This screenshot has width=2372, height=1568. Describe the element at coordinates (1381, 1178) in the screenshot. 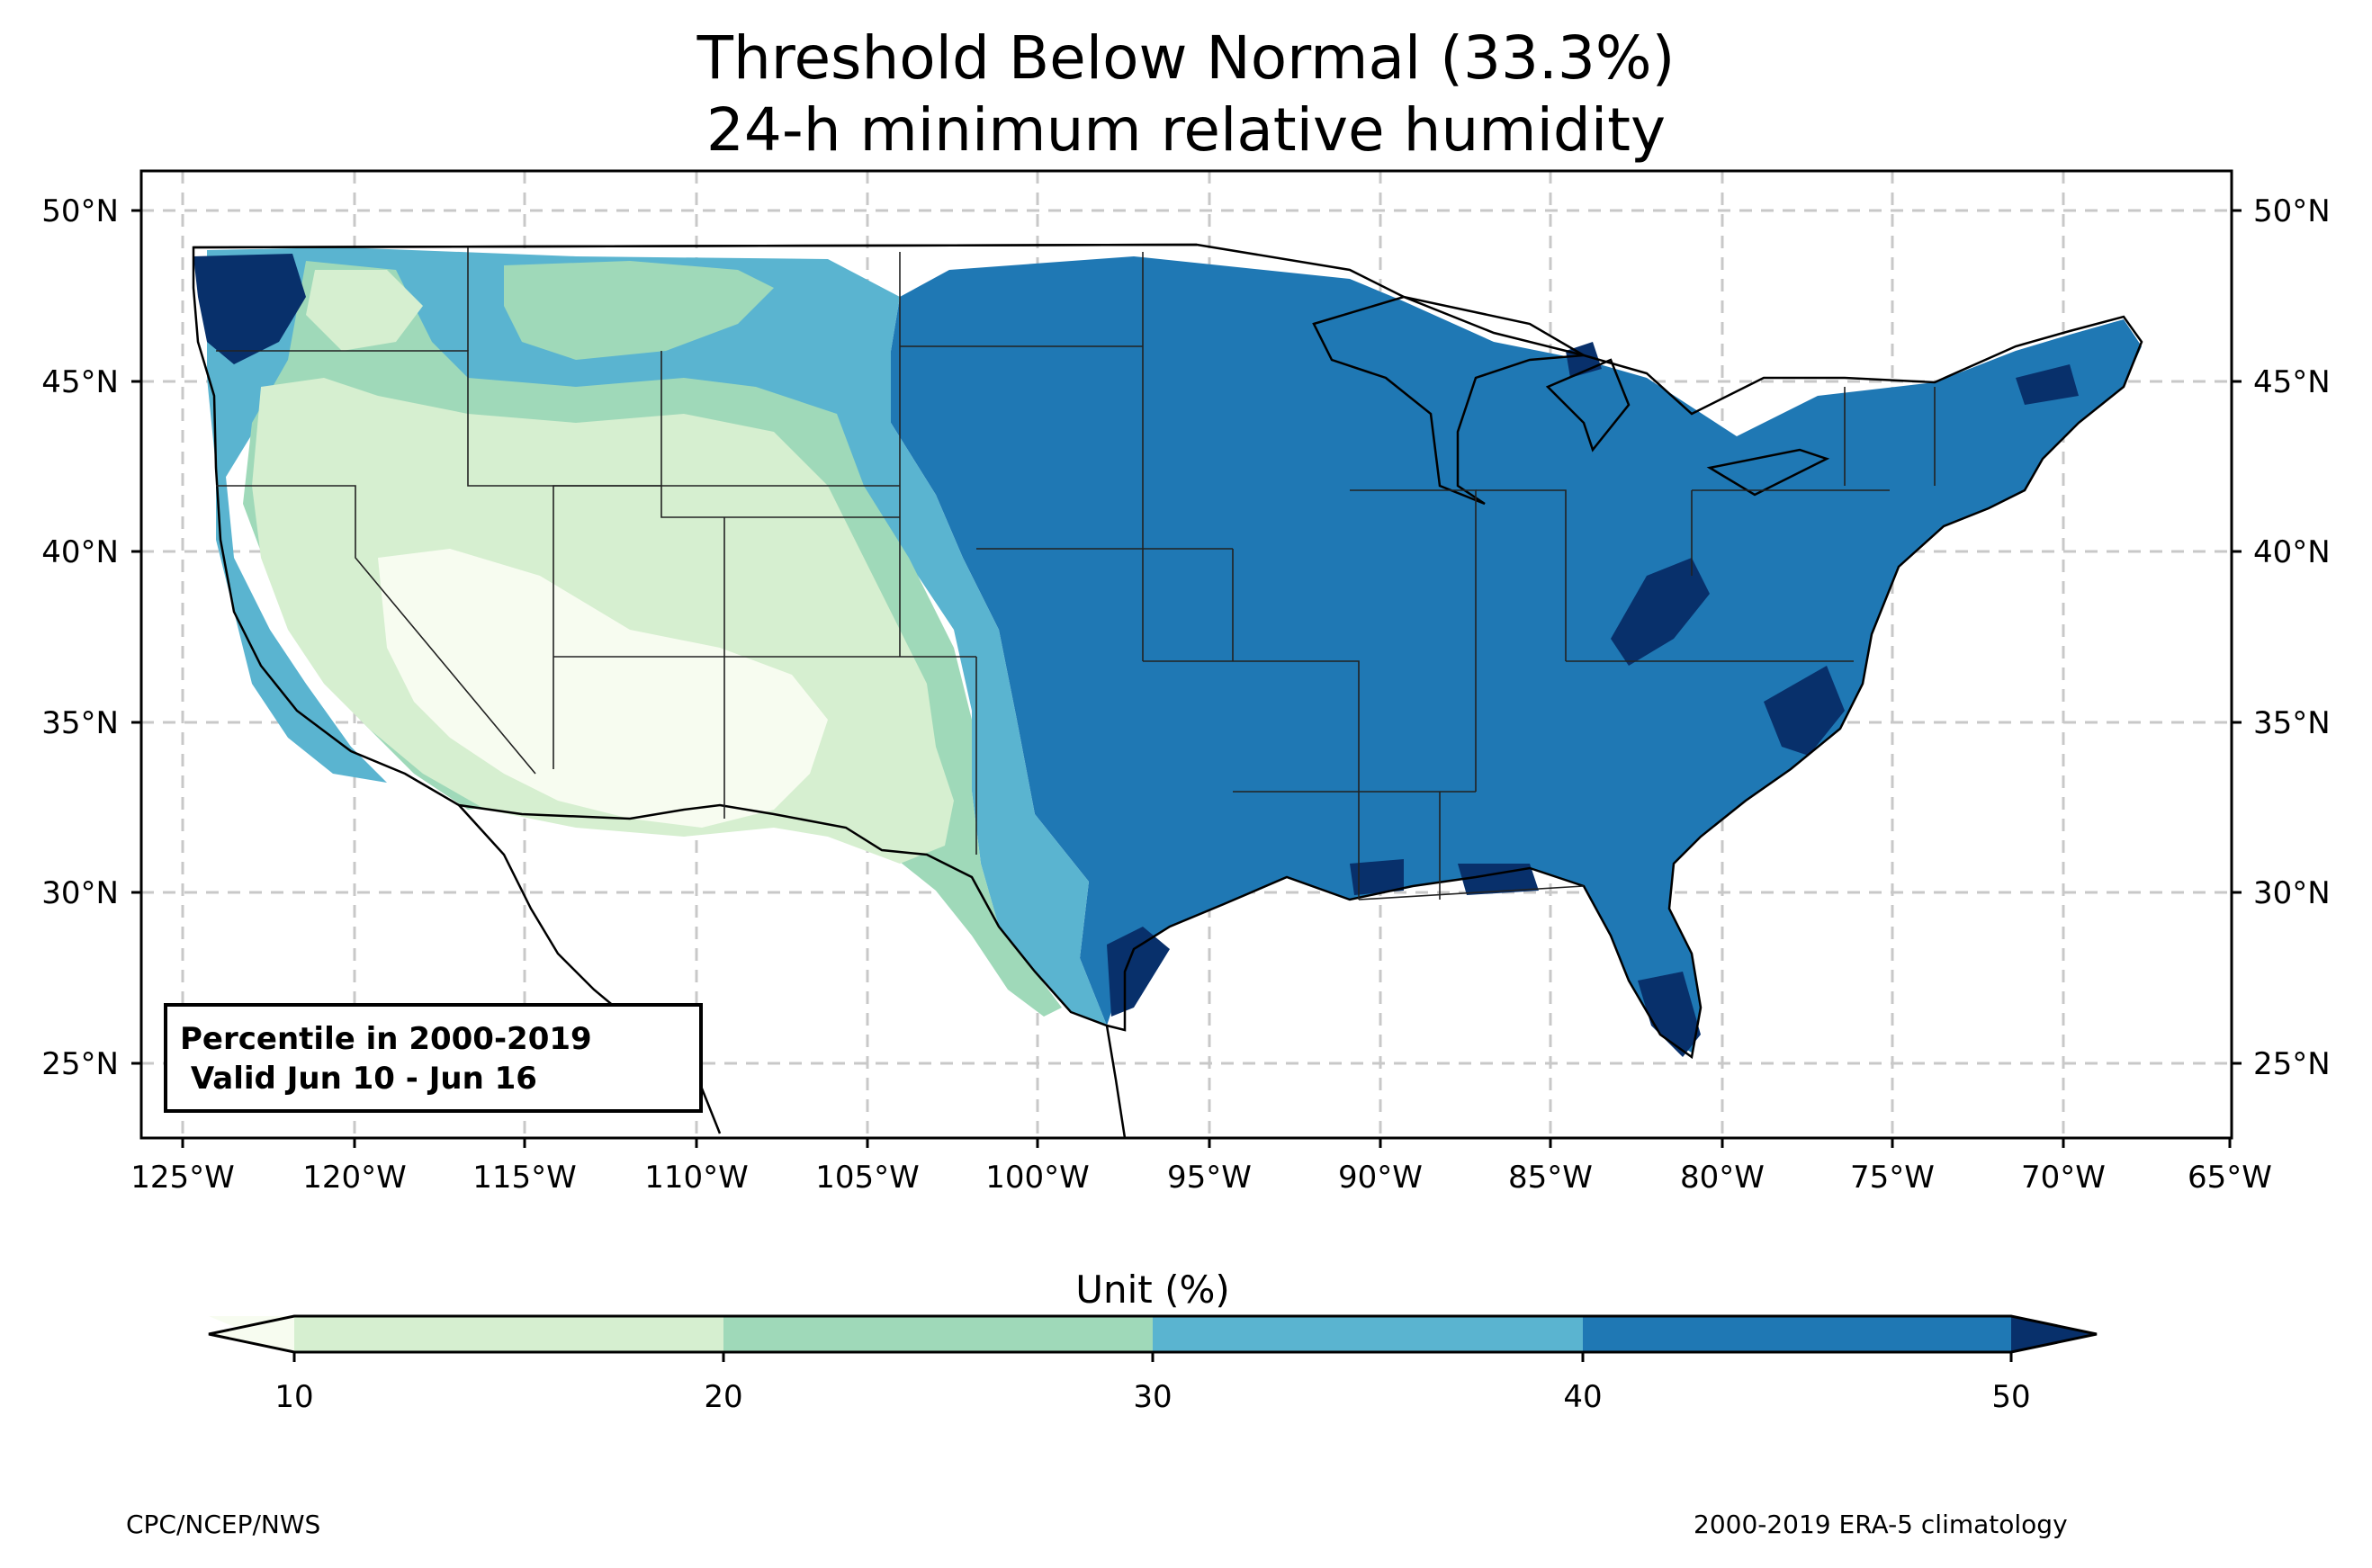

I see `lon-label: 90°W` at that location.